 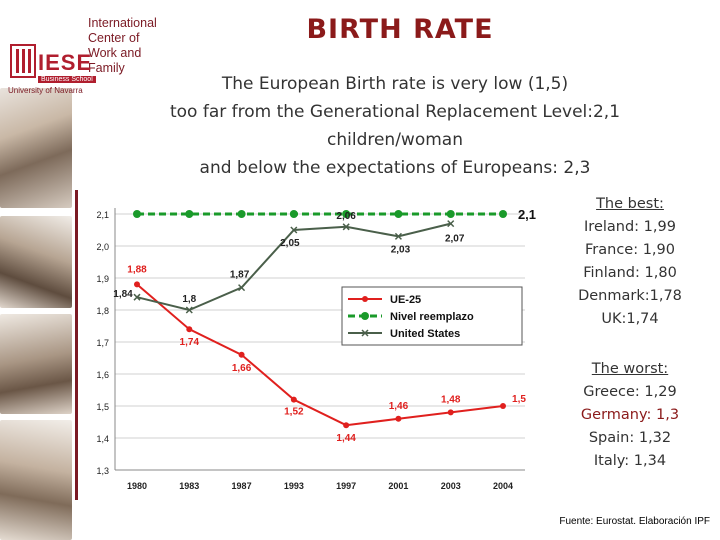 What do you see at coordinates (102, 439) in the screenshot?
I see `y-tick-label: 1,4` at bounding box center [102, 439].